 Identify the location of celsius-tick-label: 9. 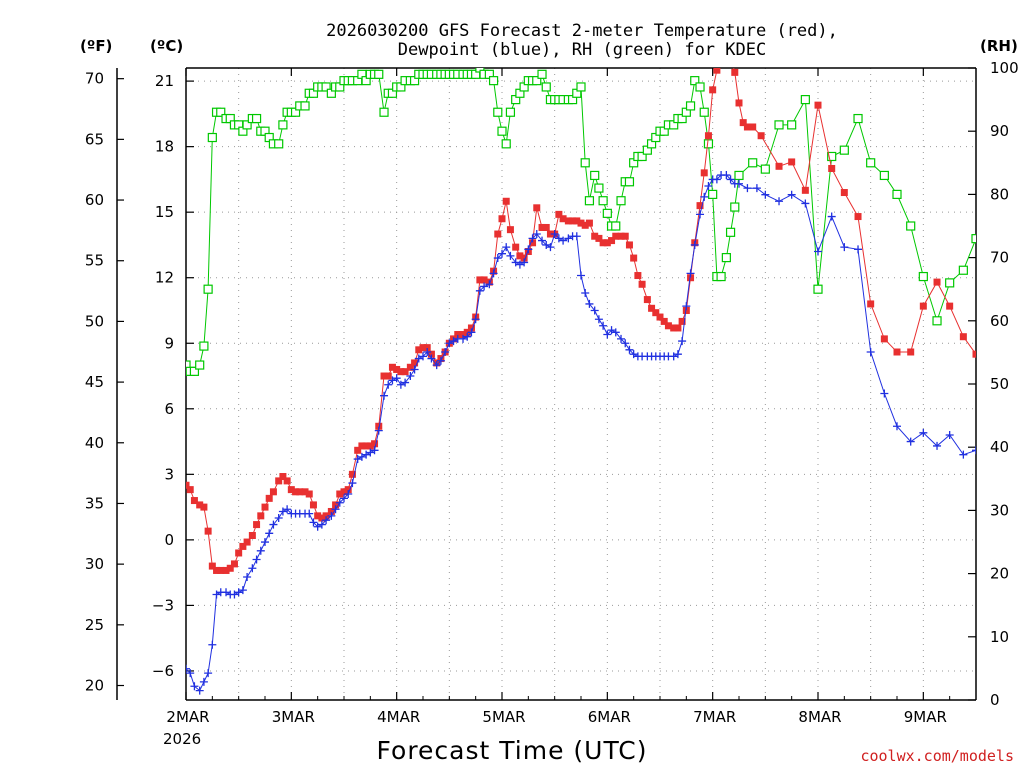
(169, 343).